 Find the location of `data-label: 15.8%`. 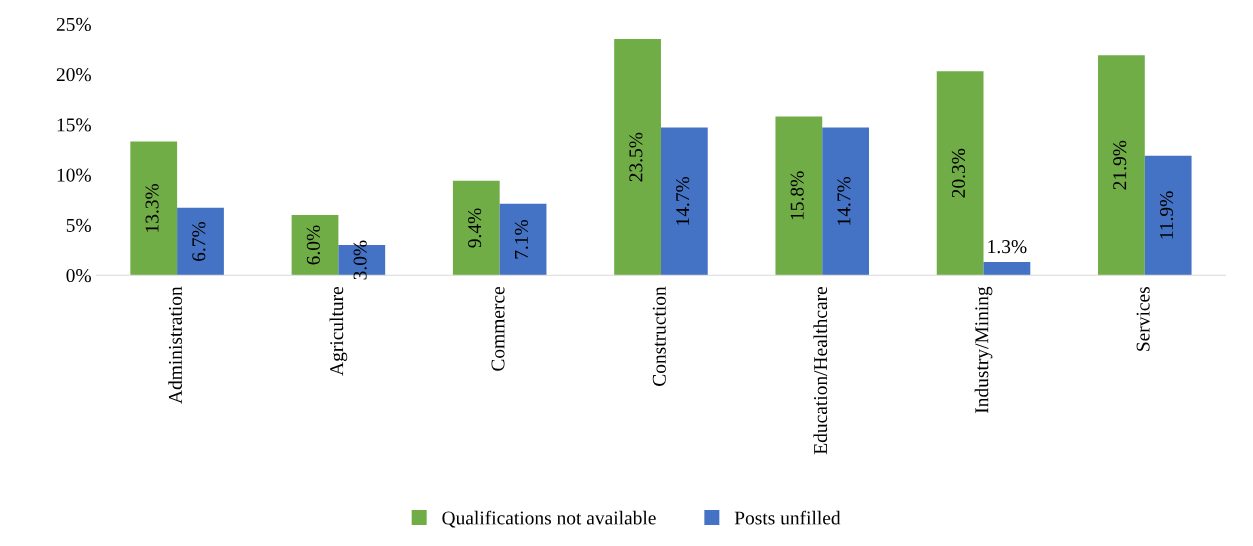

data-label: 15.8% is located at coordinates (797, 195).